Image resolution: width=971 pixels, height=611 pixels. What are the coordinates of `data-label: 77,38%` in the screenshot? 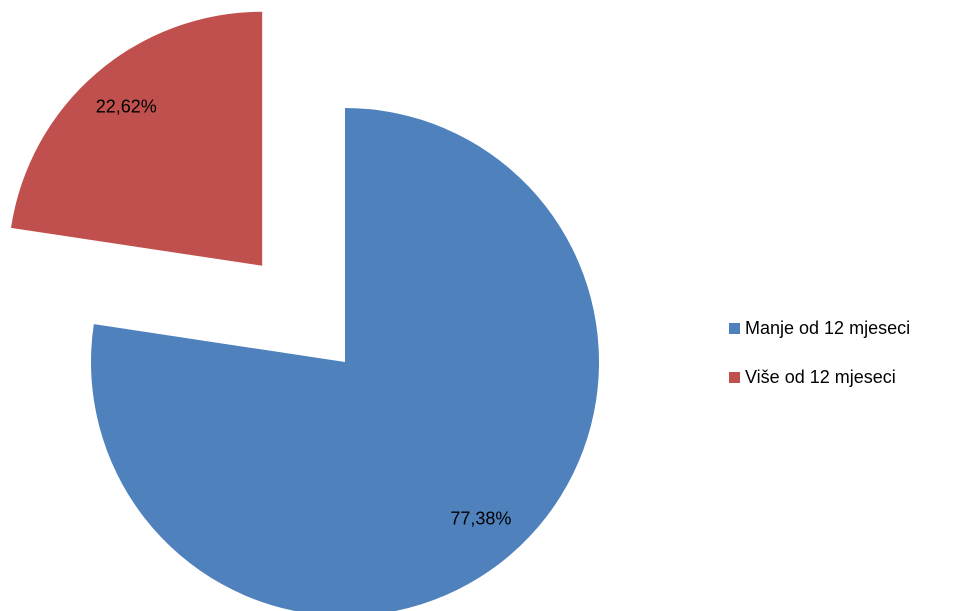 It's located at (480, 519).